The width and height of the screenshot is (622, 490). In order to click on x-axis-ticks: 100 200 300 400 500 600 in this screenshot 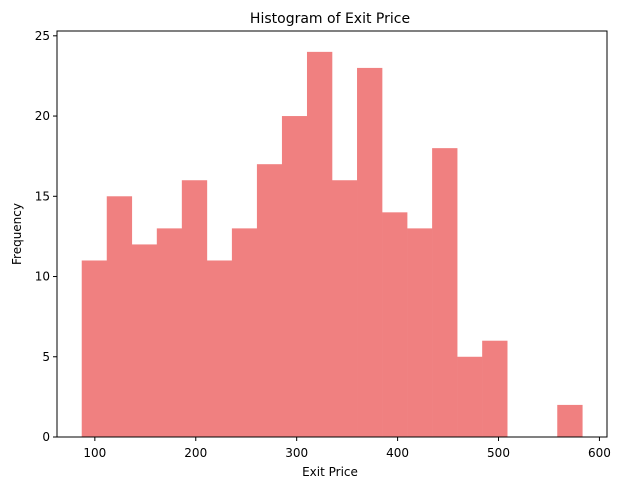, I will do `click(347, 448)`.